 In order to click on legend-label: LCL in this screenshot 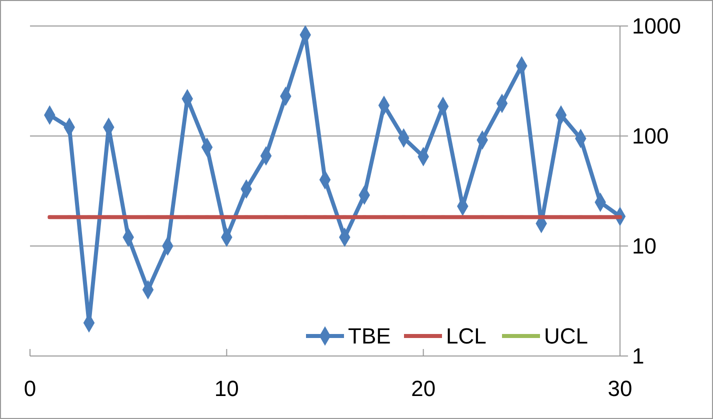, I will do `click(466, 336)`.